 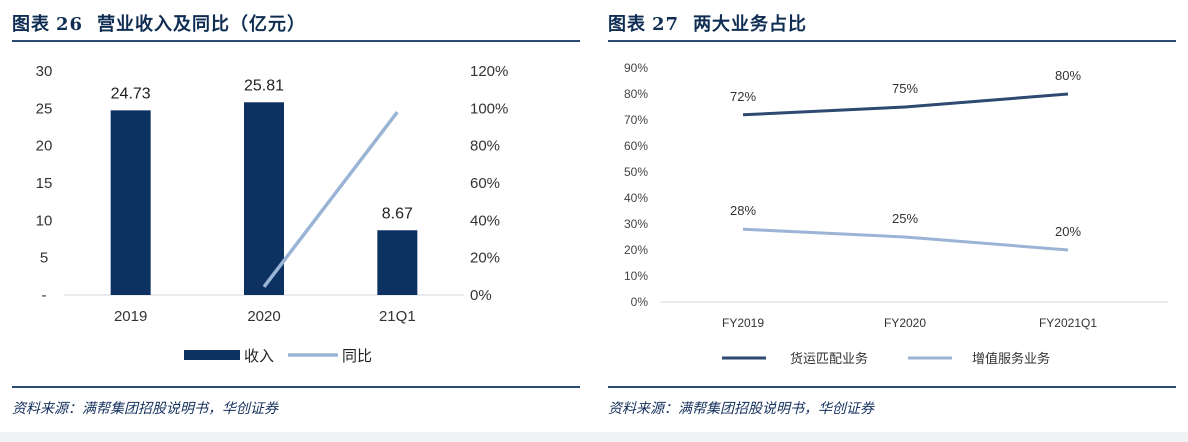 I want to click on y-right-tick-label: 0%, so click(x=481, y=295).